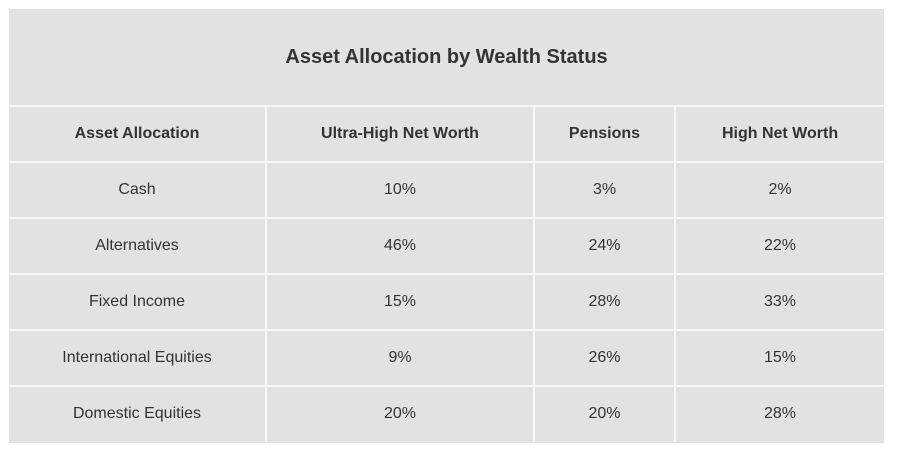 The image size is (900, 457). I want to click on table-row: Cash 10% 3% 2%, so click(447, 190).